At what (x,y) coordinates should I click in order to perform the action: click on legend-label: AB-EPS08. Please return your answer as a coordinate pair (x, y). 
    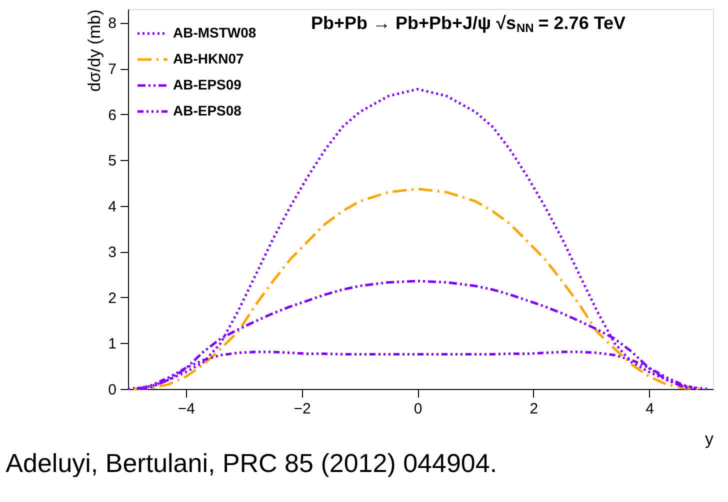
    Looking at the image, I should click on (207, 110).